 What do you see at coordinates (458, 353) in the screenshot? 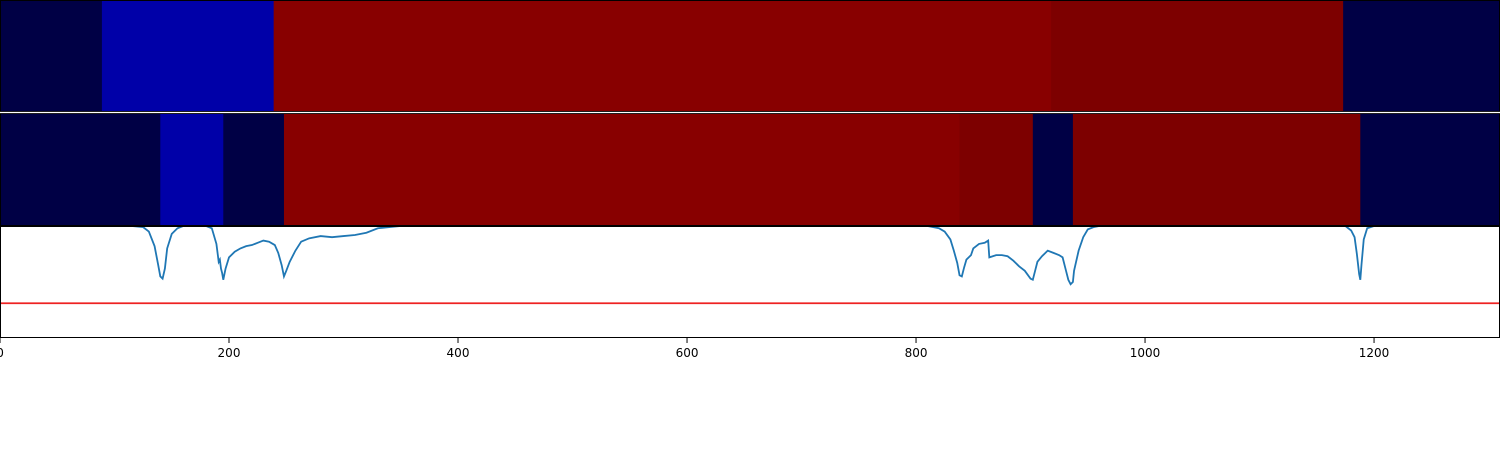
I see `x-tick-label: 400` at bounding box center [458, 353].